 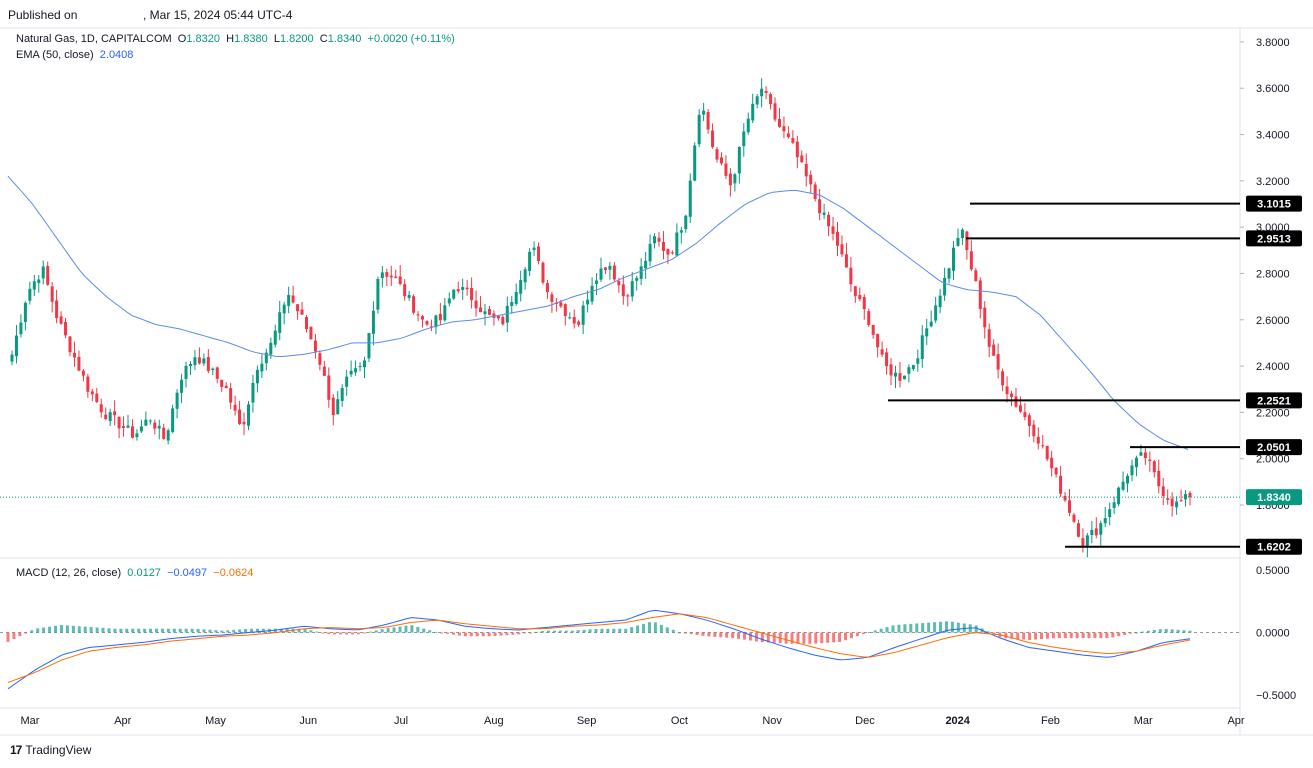 What do you see at coordinates (1274, 239) in the screenshot?
I see `level-price-label: 2.9513` at bounding box center [1274, 239].